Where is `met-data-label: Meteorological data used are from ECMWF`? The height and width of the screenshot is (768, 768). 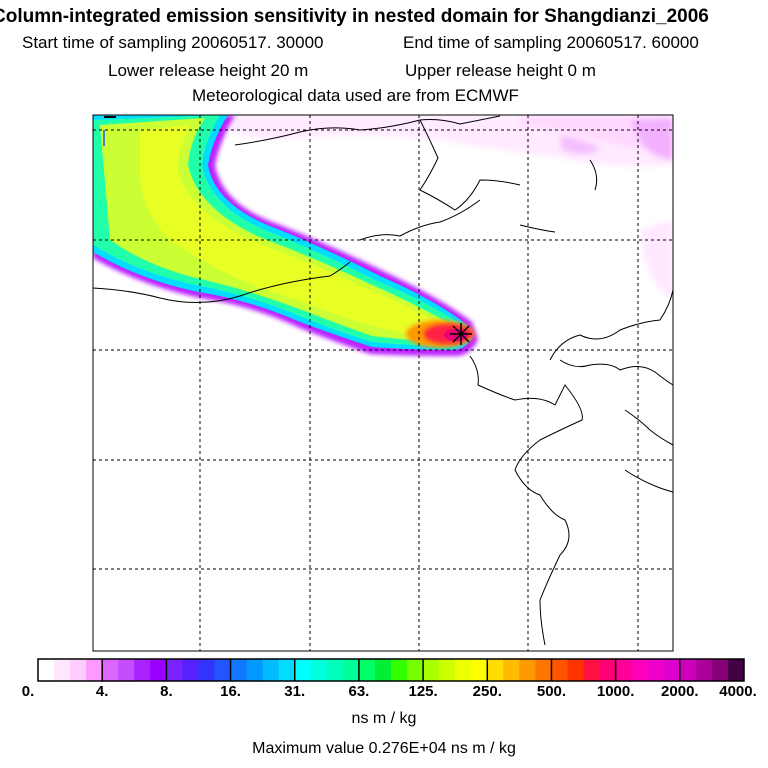 met-data-label: Meteorological data used are from ECMWF is located at coordinates (355, 95).